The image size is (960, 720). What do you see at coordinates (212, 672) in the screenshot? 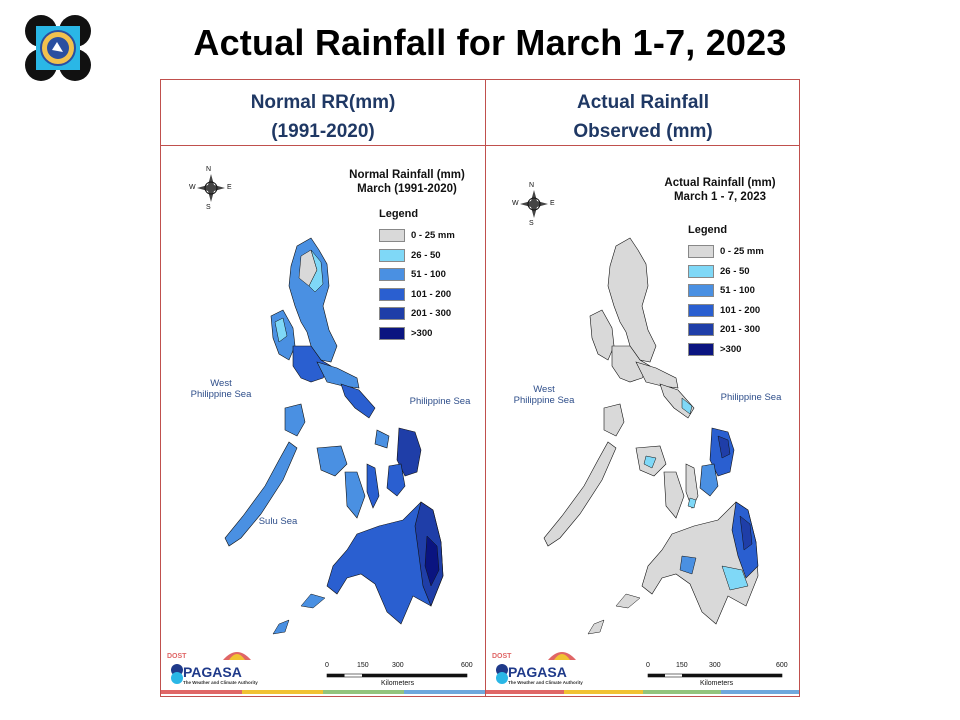
I see `brand-name: PAGASA` at bounding box center [212, 672].